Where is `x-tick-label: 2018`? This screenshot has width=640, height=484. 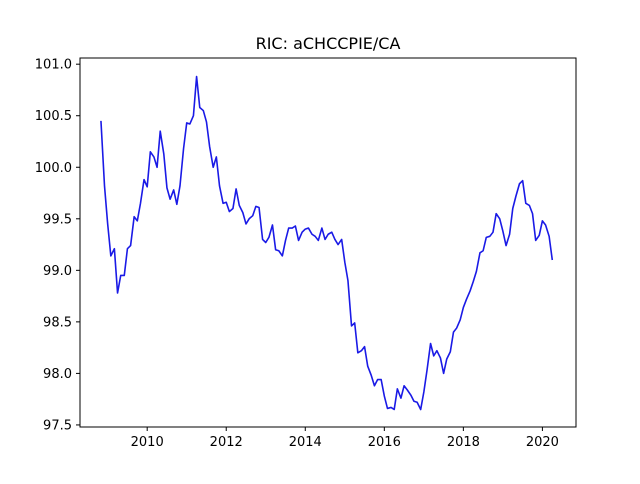
x-tick-label: 2018 is located at coordinates (463, 442).